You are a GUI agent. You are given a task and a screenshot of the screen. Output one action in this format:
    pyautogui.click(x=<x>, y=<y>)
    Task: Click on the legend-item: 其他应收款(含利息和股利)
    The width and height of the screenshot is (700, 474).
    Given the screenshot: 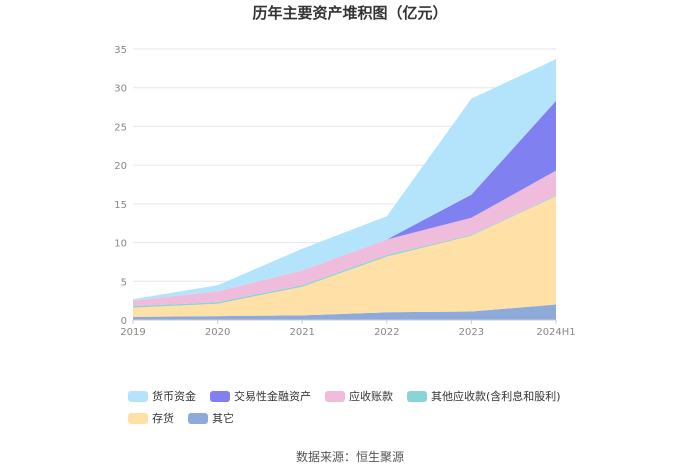 What is the action you would take?
    pyautogui.click(x=484, y=396)
    